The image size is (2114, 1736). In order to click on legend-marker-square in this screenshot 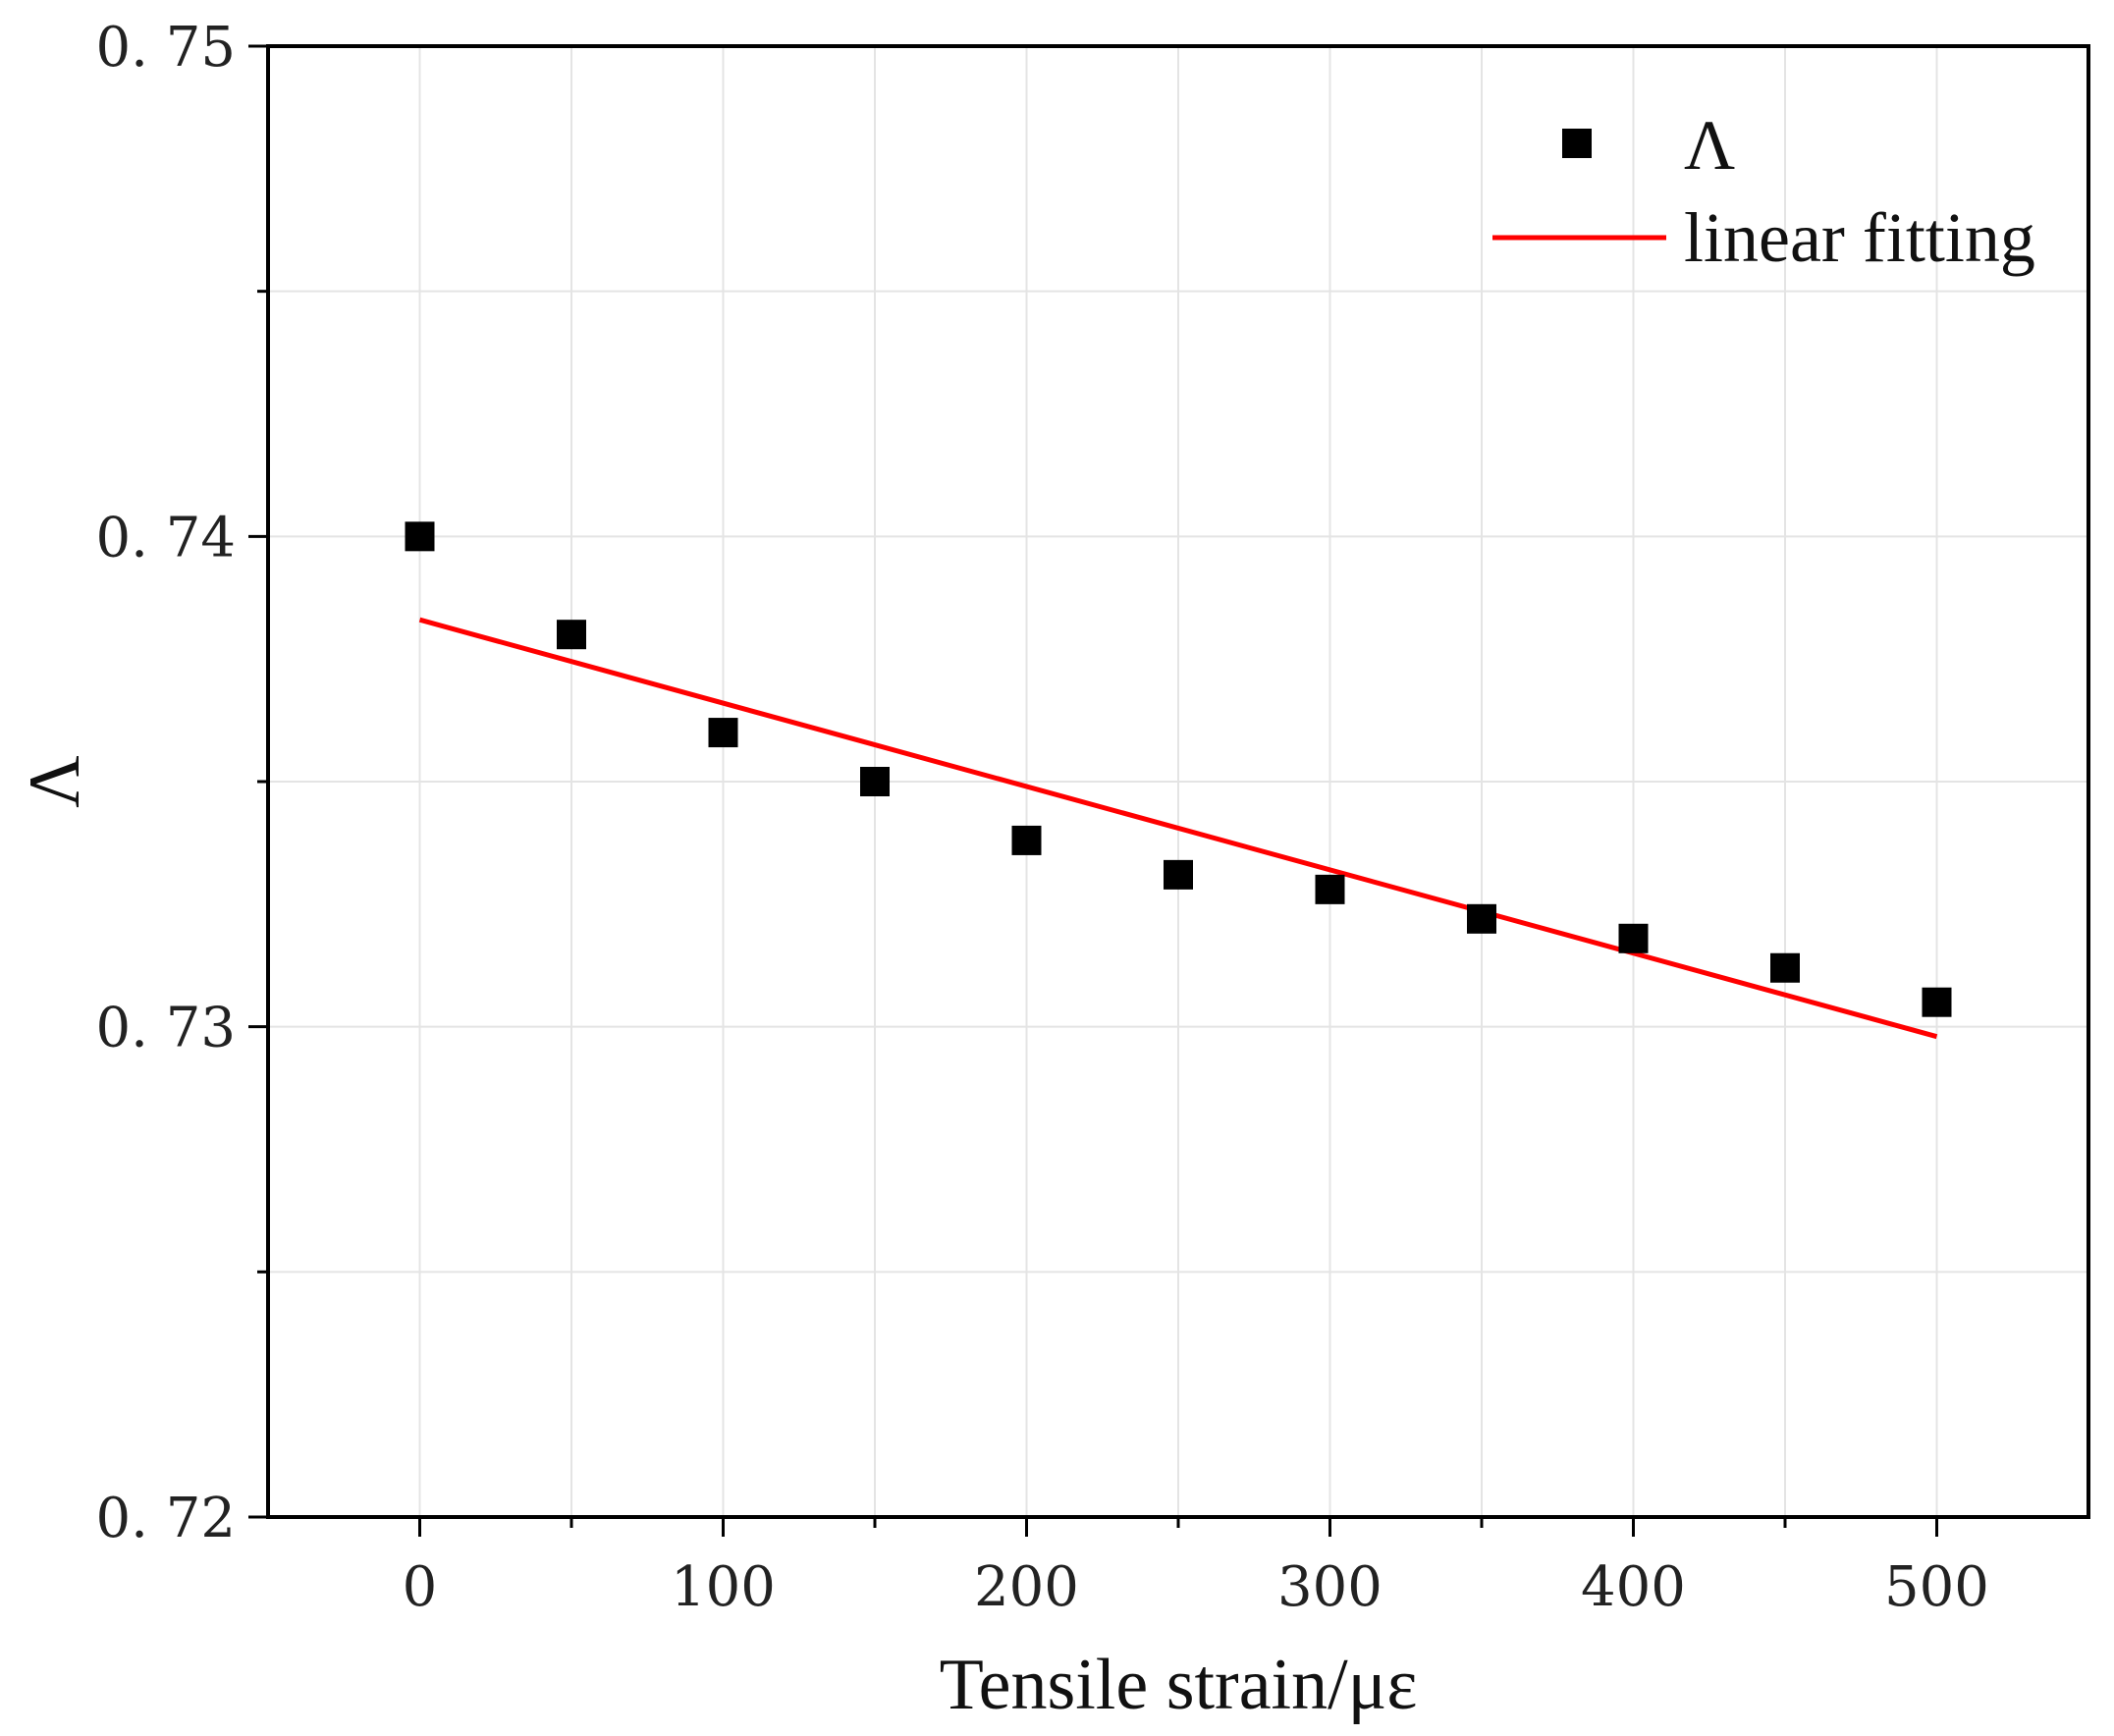, I will do `click(1577, 143)`.